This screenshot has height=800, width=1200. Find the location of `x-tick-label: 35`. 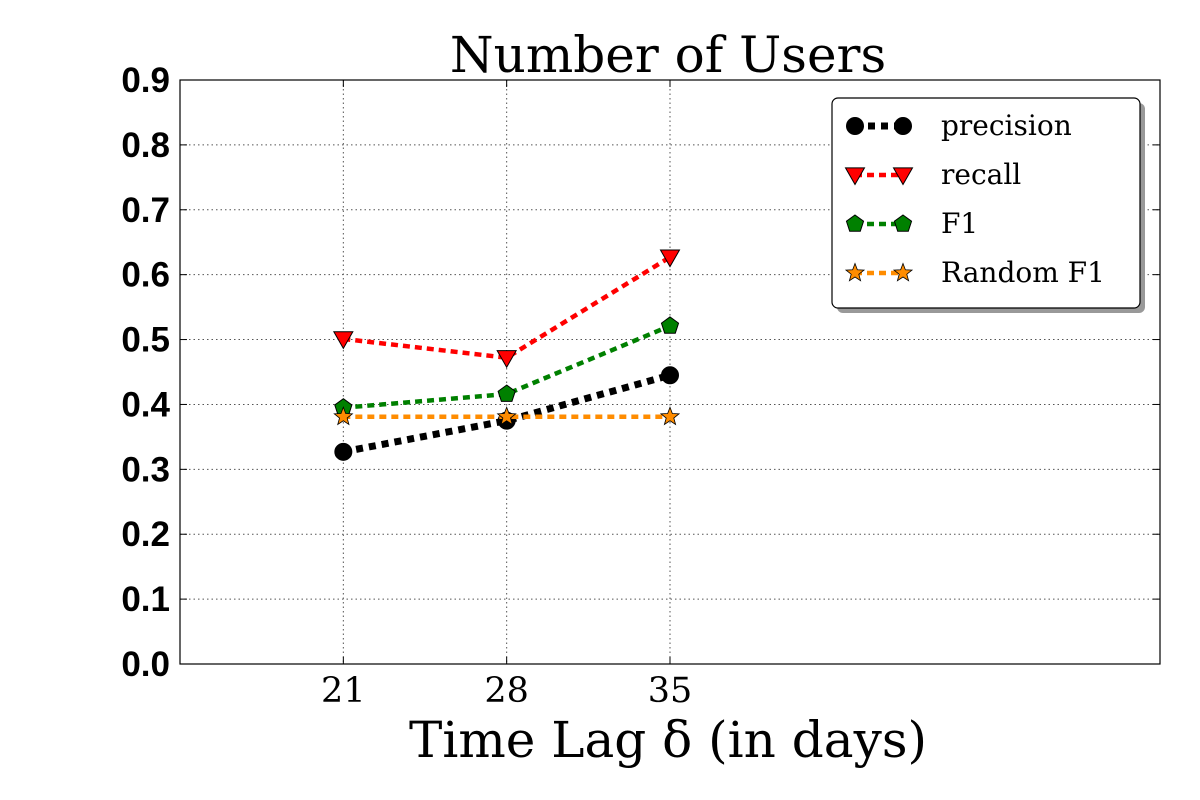

x-tick-label: 35 is located at coordinates (670, 691).